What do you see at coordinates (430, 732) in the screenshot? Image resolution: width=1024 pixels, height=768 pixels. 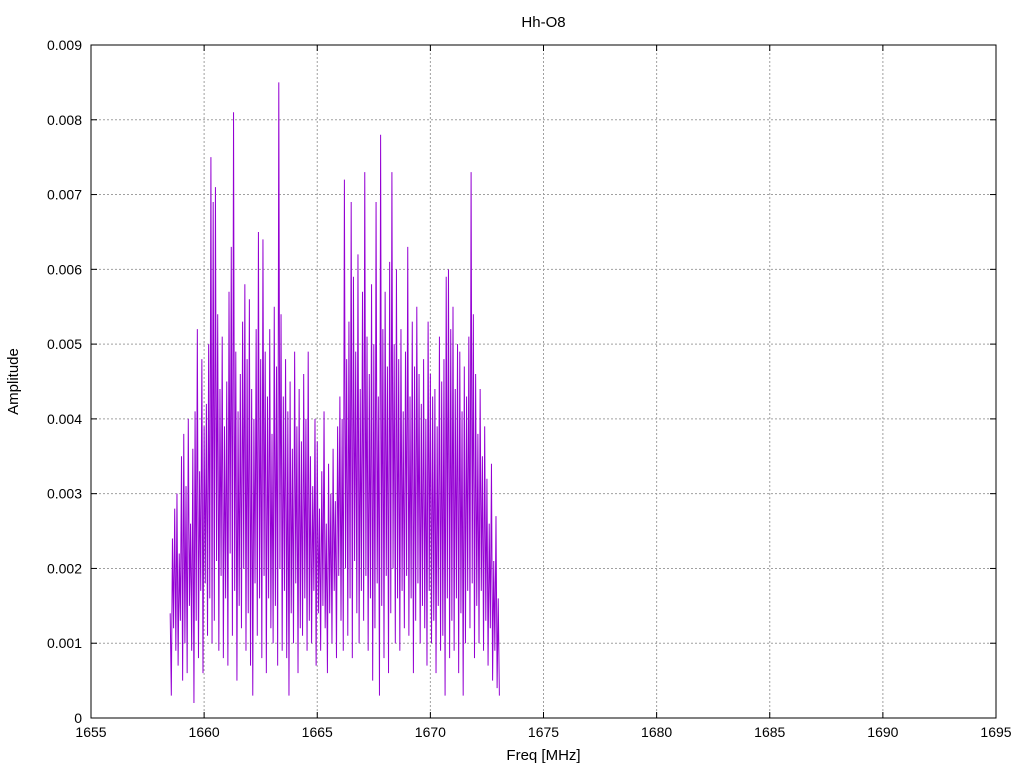 I see `x-tick-label: 1670` at bounding box center [430, 732].